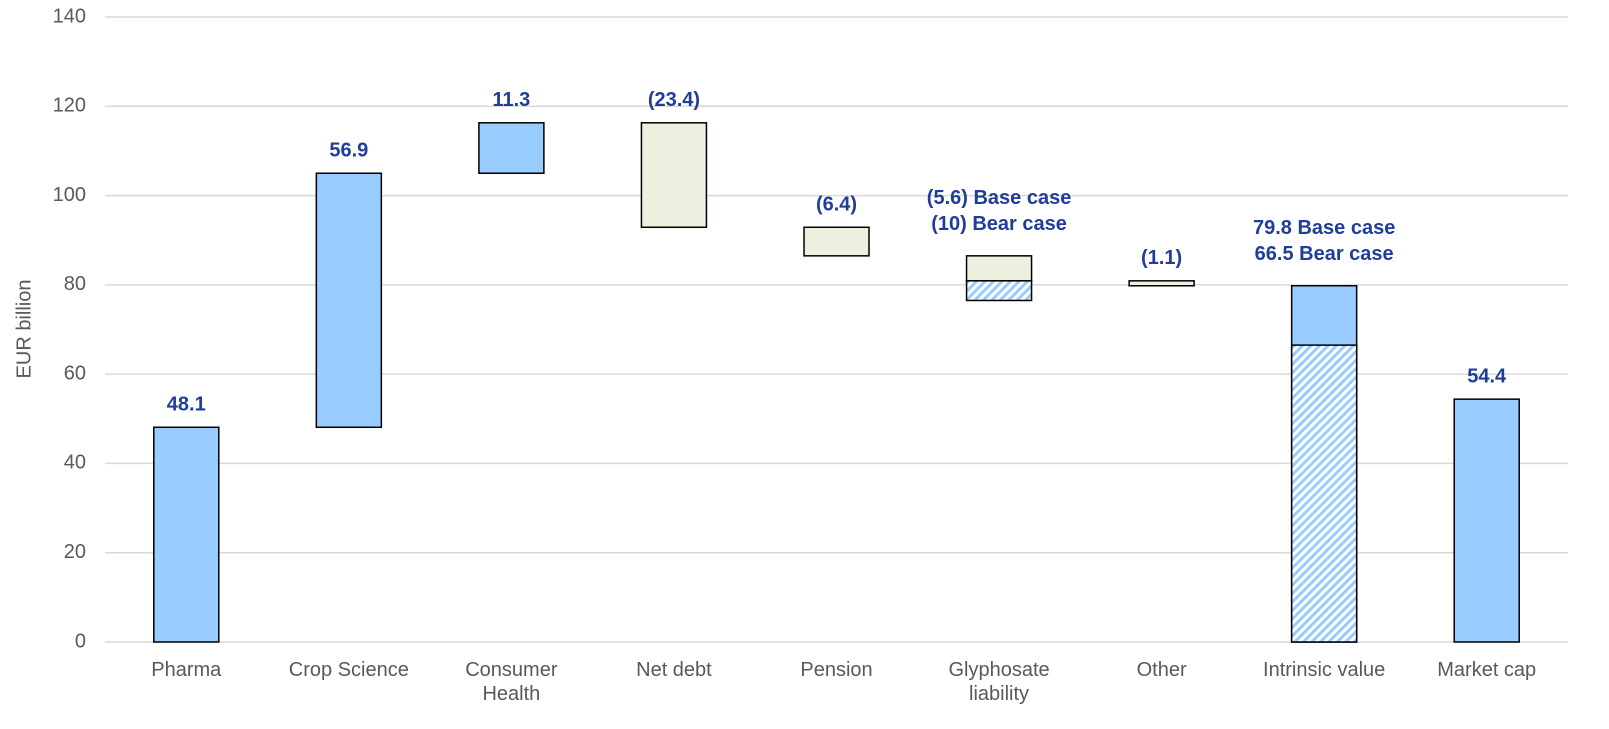  I want to click on value-label: 11.3, so click(511, 100).